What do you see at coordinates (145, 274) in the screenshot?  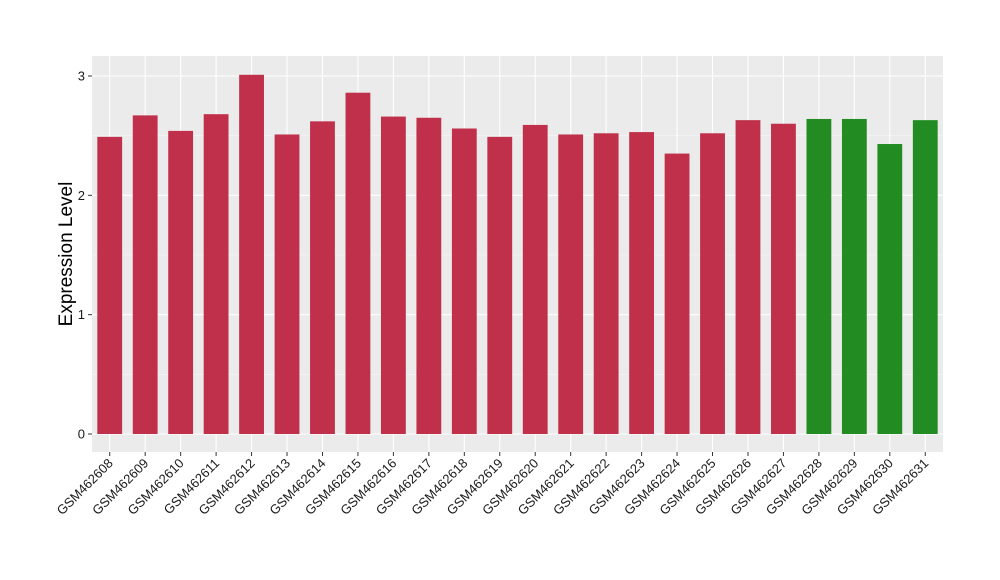 I see `bar-GSM462609` at bounding box center [145, 274].